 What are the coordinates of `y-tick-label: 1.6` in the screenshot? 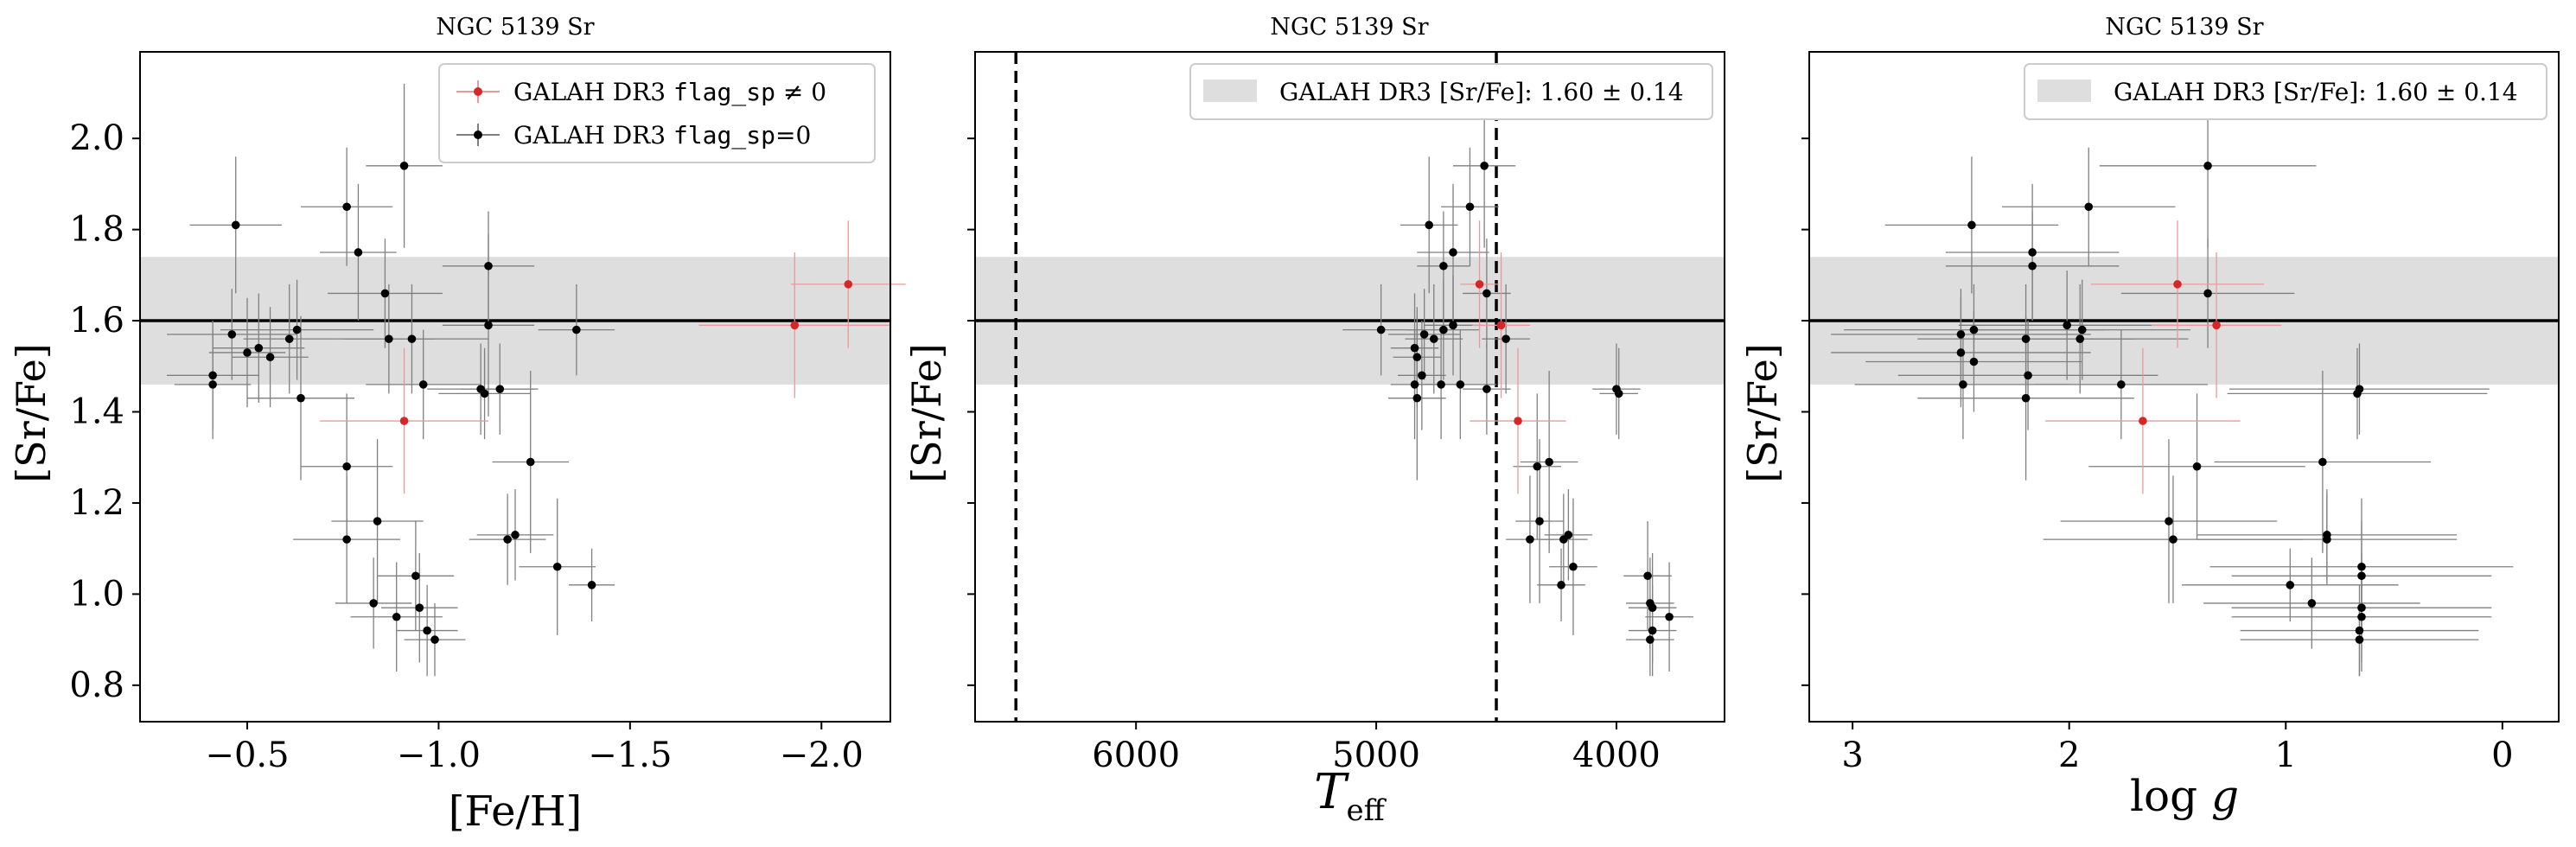 It's located at (96, 321).